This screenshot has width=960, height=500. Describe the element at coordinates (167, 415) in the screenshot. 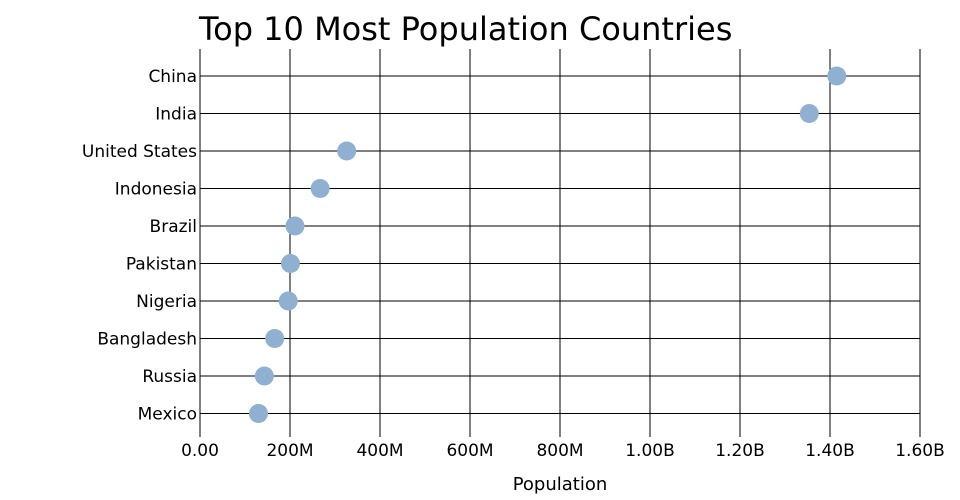

I see `y-tick-label: Mexico` at that location.